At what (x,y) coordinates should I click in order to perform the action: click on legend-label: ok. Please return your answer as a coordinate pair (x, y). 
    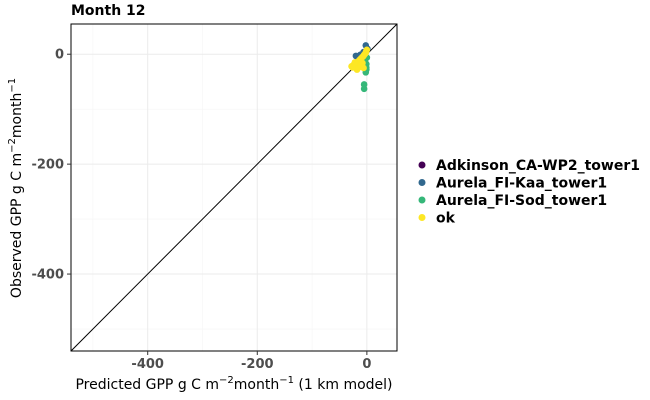
    Looking at the image, I should click on (446, 219).